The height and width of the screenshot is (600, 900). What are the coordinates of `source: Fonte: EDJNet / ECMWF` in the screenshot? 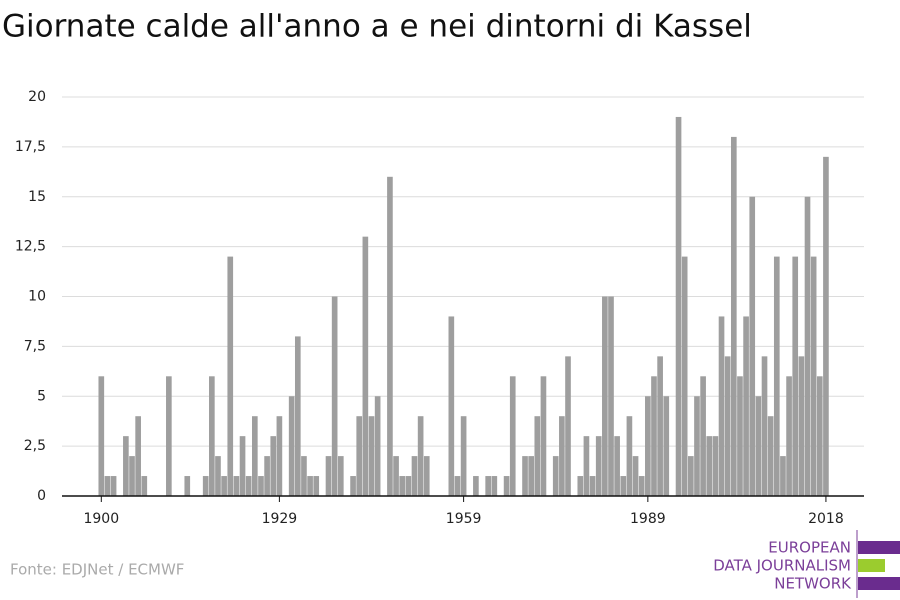 It's located at (97, 570).